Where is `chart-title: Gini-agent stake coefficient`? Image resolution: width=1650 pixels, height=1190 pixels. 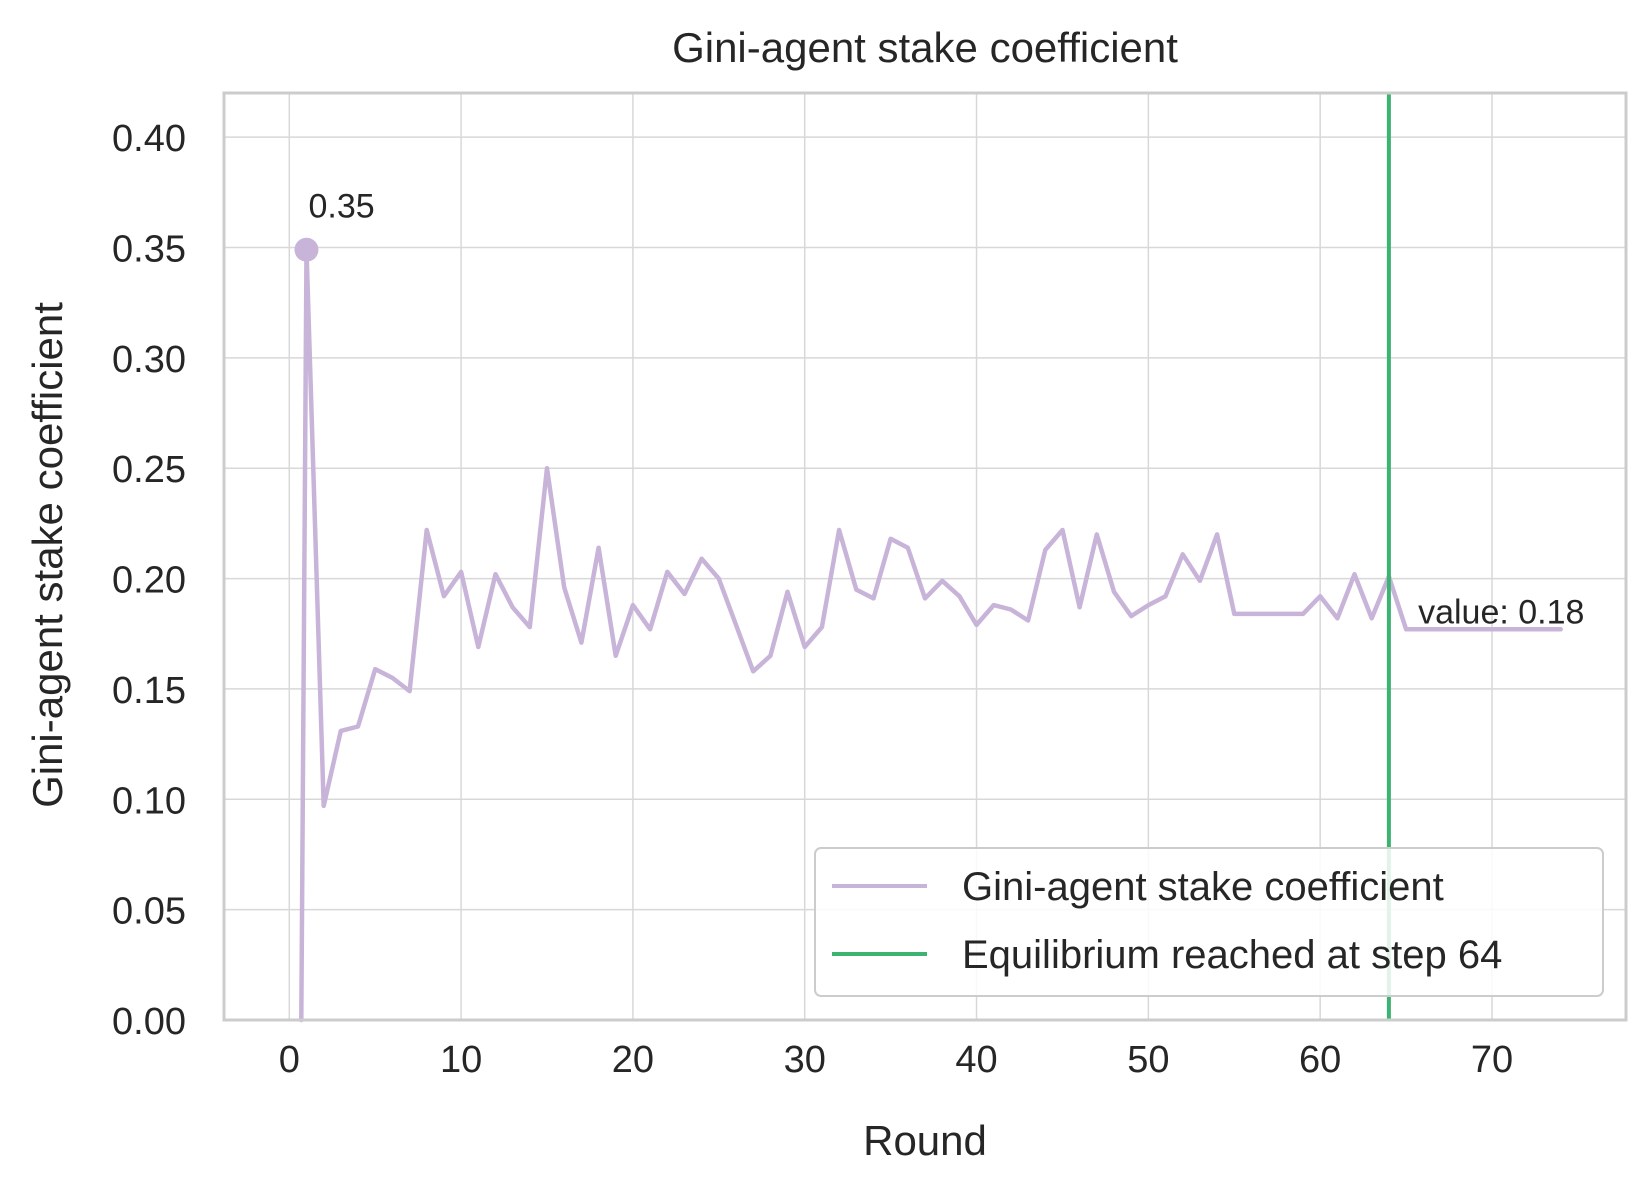 chart-title: Gini-agent stake coefficient is located at coordinates (925, 47).